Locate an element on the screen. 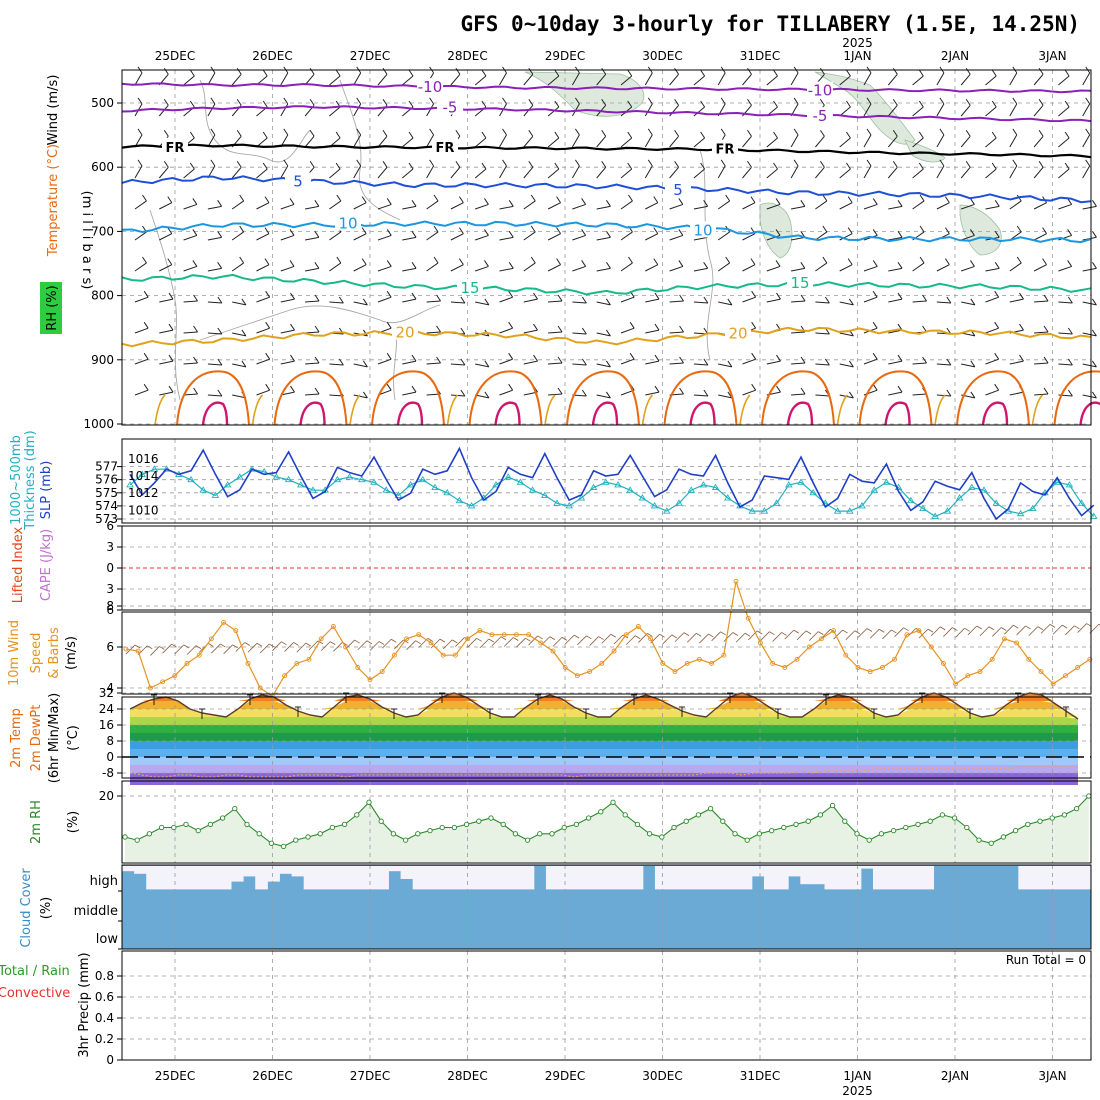 The image size is (1100, 1100). rh-contour is located at coordinates (255, 121).